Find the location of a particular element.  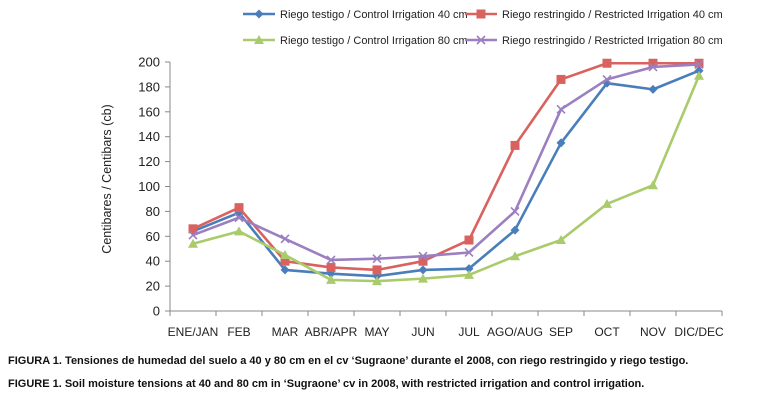

x-tick-label: JUN is located at coordinates (422, 332).